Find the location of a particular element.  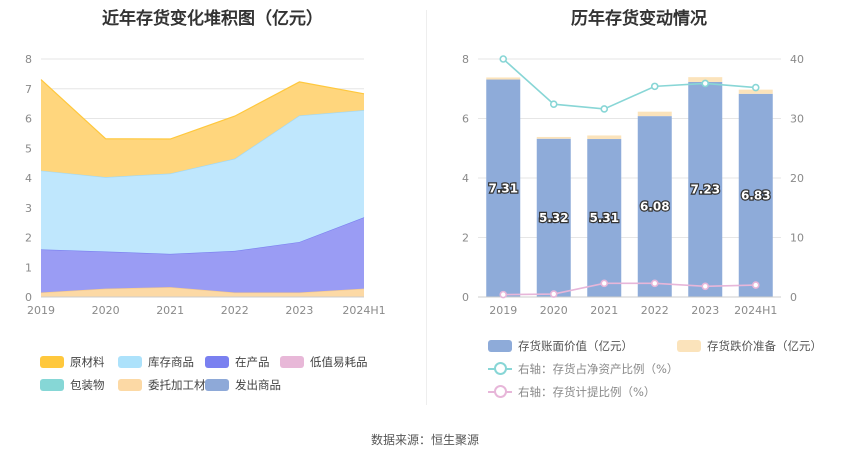

left-legend-entry: 在产品 is located at coordinates (237, 362).